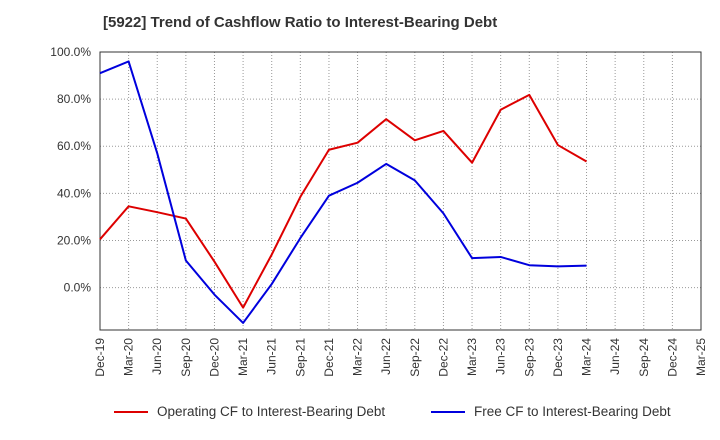 This screenshot has width=720, height=440. I want to click on x-tick-label: Dec-22, so click(443, 357).